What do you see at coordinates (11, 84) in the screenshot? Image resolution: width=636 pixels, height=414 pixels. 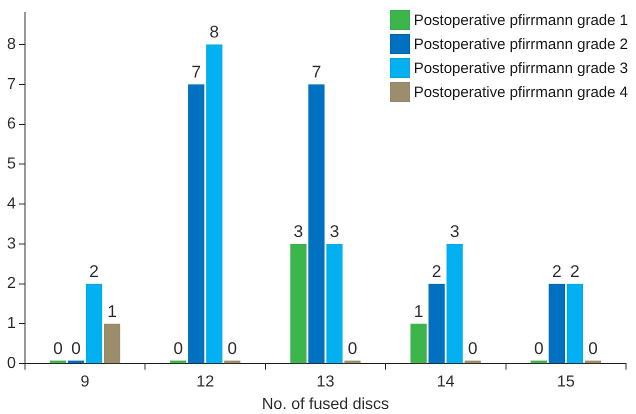 I see `y-tick-label: 7` at bounding box center [11, 84].